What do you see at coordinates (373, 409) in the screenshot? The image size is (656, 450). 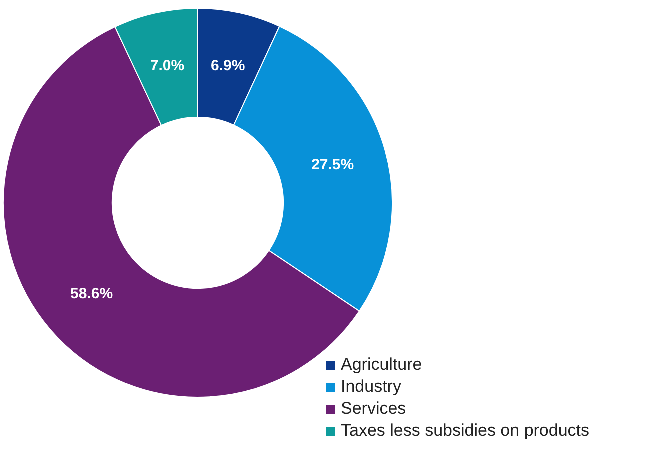 I see `legend-label: Services` at bounding box center [373, 409].